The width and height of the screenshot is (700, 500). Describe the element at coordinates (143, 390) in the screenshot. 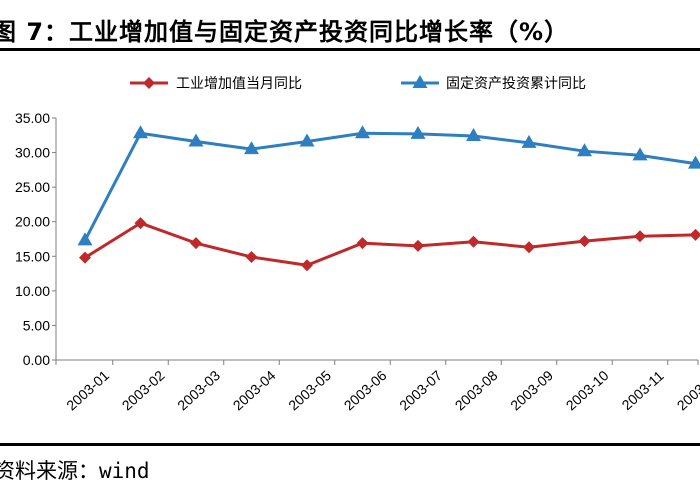

I see `x-tick-label: 2003-02` at that location.